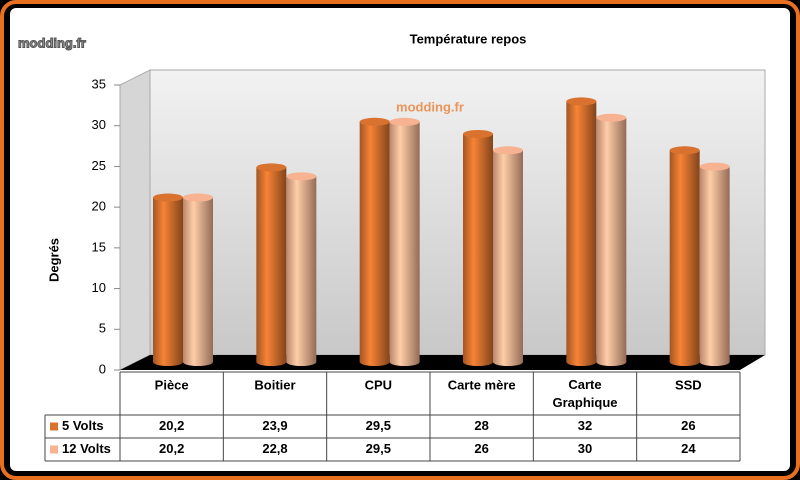  I want to click on y-tick-label: 20, so click(99, 206).